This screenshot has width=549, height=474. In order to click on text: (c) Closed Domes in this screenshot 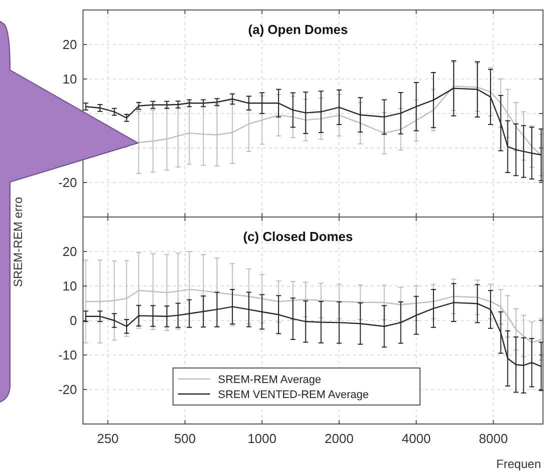, I will do `click(298, 236)`.